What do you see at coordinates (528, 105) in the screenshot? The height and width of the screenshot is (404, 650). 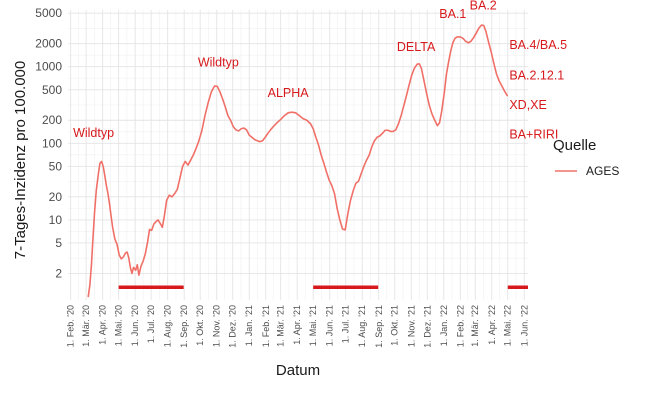 I see `variant-label: XD,XE` at bounding box center [528, 105].